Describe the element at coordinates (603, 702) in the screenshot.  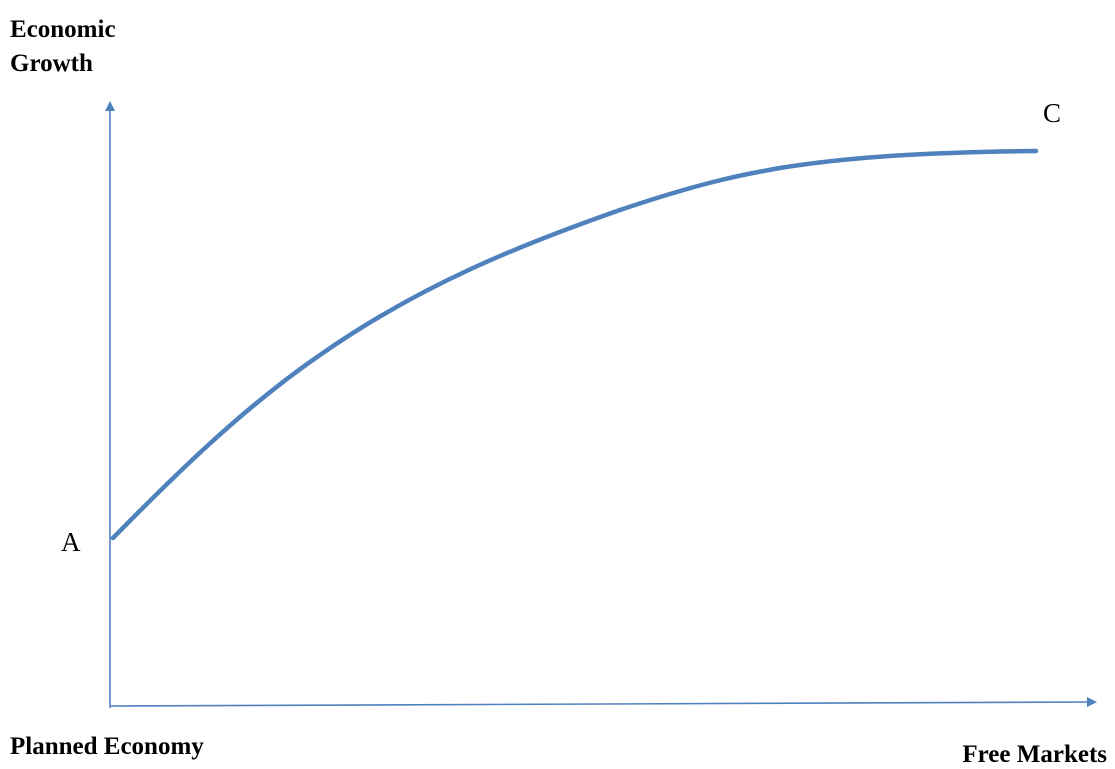
I see `x-axis` at that location.